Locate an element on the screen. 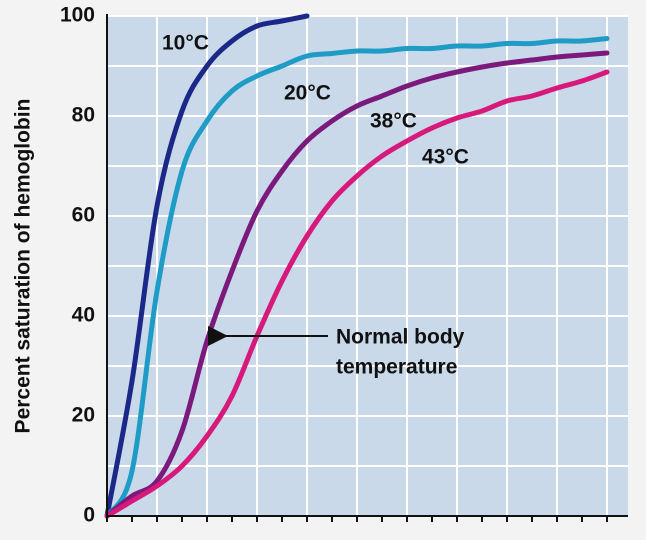 The width and height of the screenshot is (646, 540). y-axis-label: Percent saturation of hemoglobin is located at coordinates (23, 266).